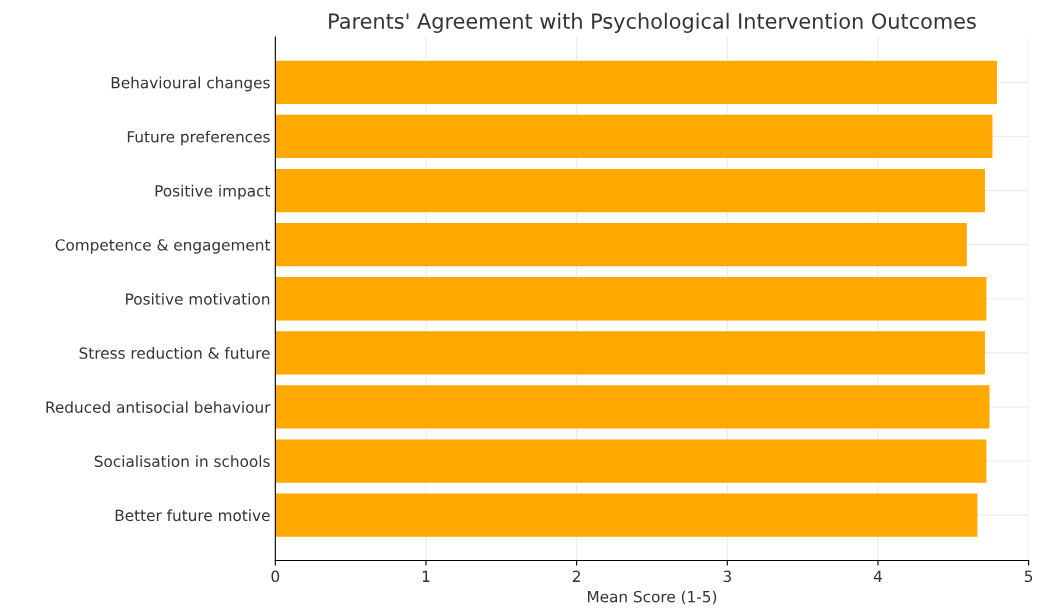  I want to click on y-tick-label: Positive motivation, so click(198, 298).